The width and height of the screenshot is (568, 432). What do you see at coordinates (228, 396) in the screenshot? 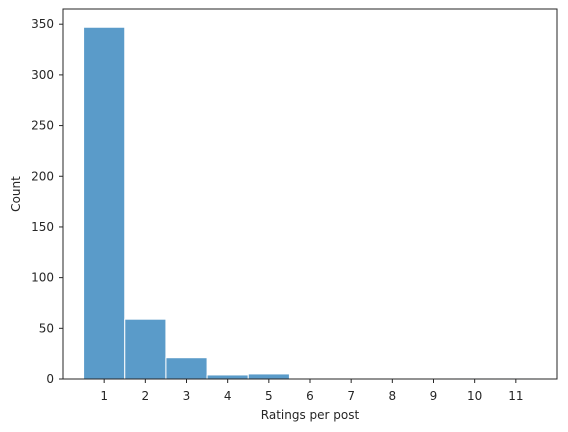
I see `x-tick-label: 4` at bounding box center [228, 396].